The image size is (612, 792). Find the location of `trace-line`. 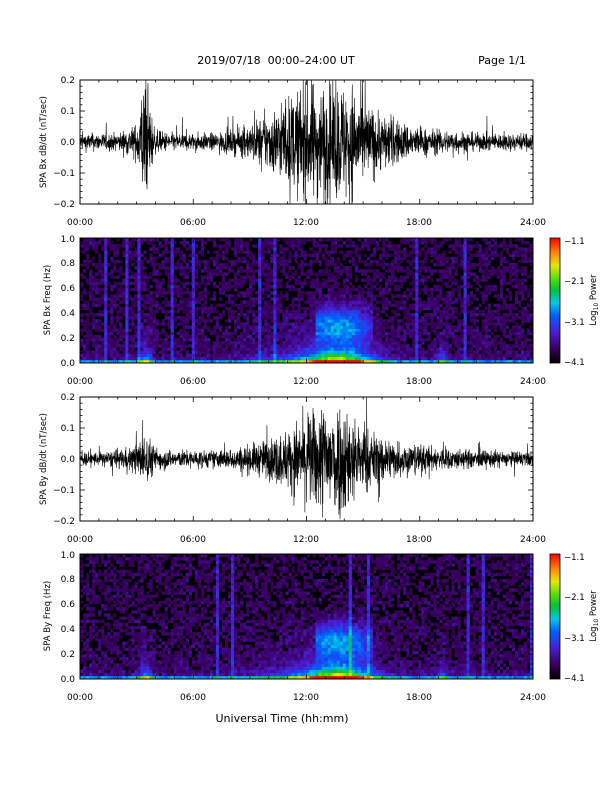

trace-line is located at coordinates (306, 142).